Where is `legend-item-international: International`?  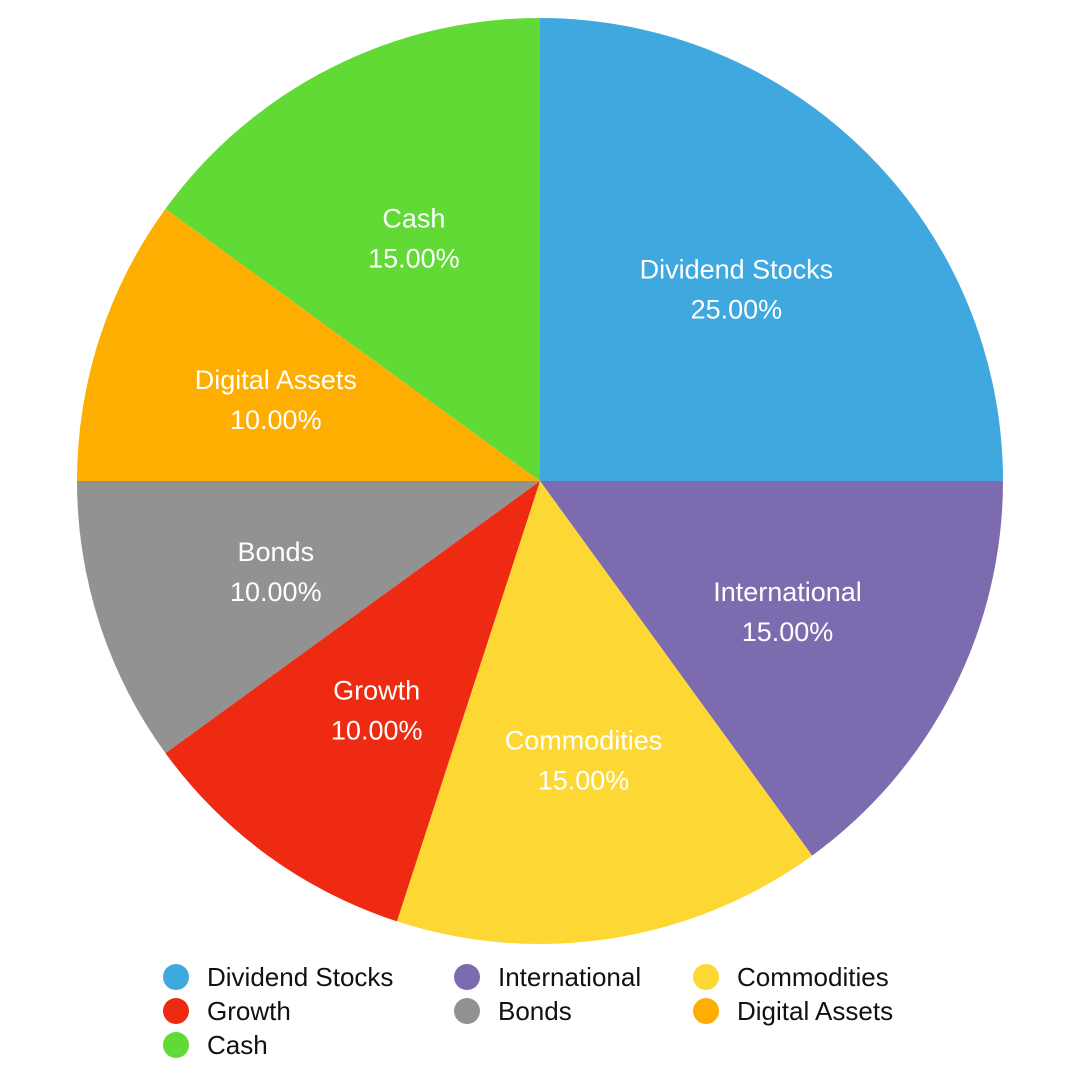
legend-item-international: International is located at coordinates (547, 977).